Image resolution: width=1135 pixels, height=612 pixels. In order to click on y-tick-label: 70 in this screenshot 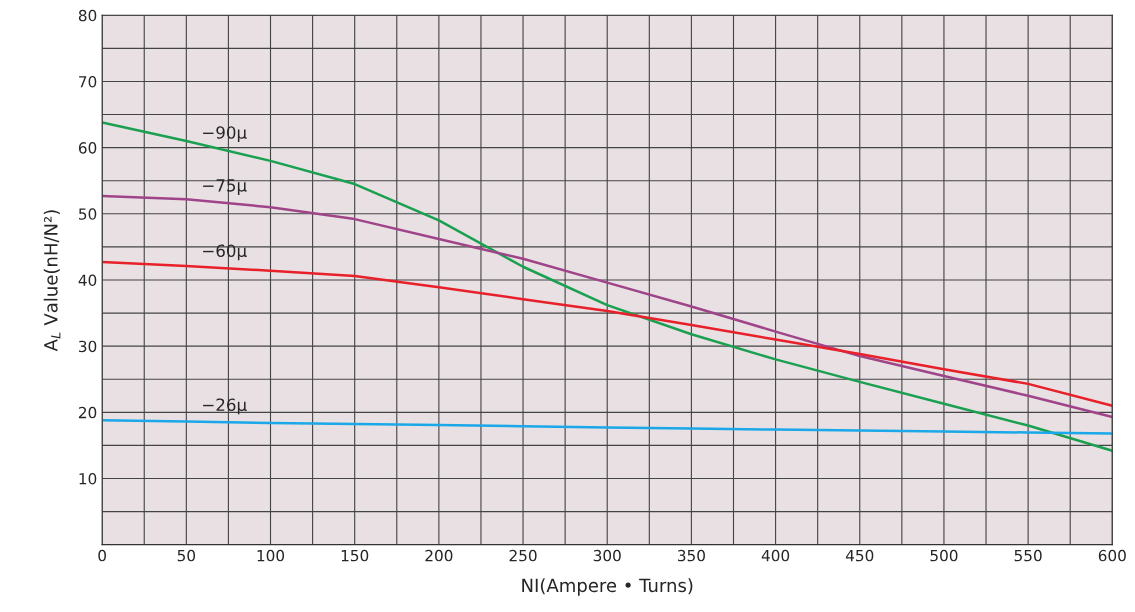, I will do `click(88, 81)`.